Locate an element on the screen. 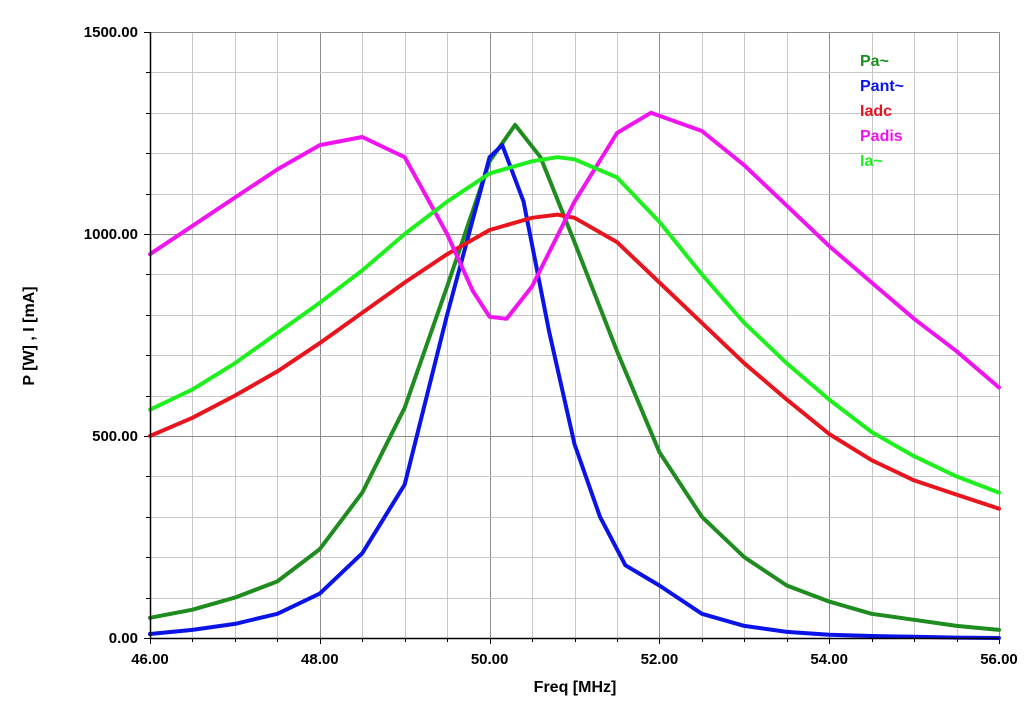  y-tick-label: 1500.00 is located at coordinates (111, 32).